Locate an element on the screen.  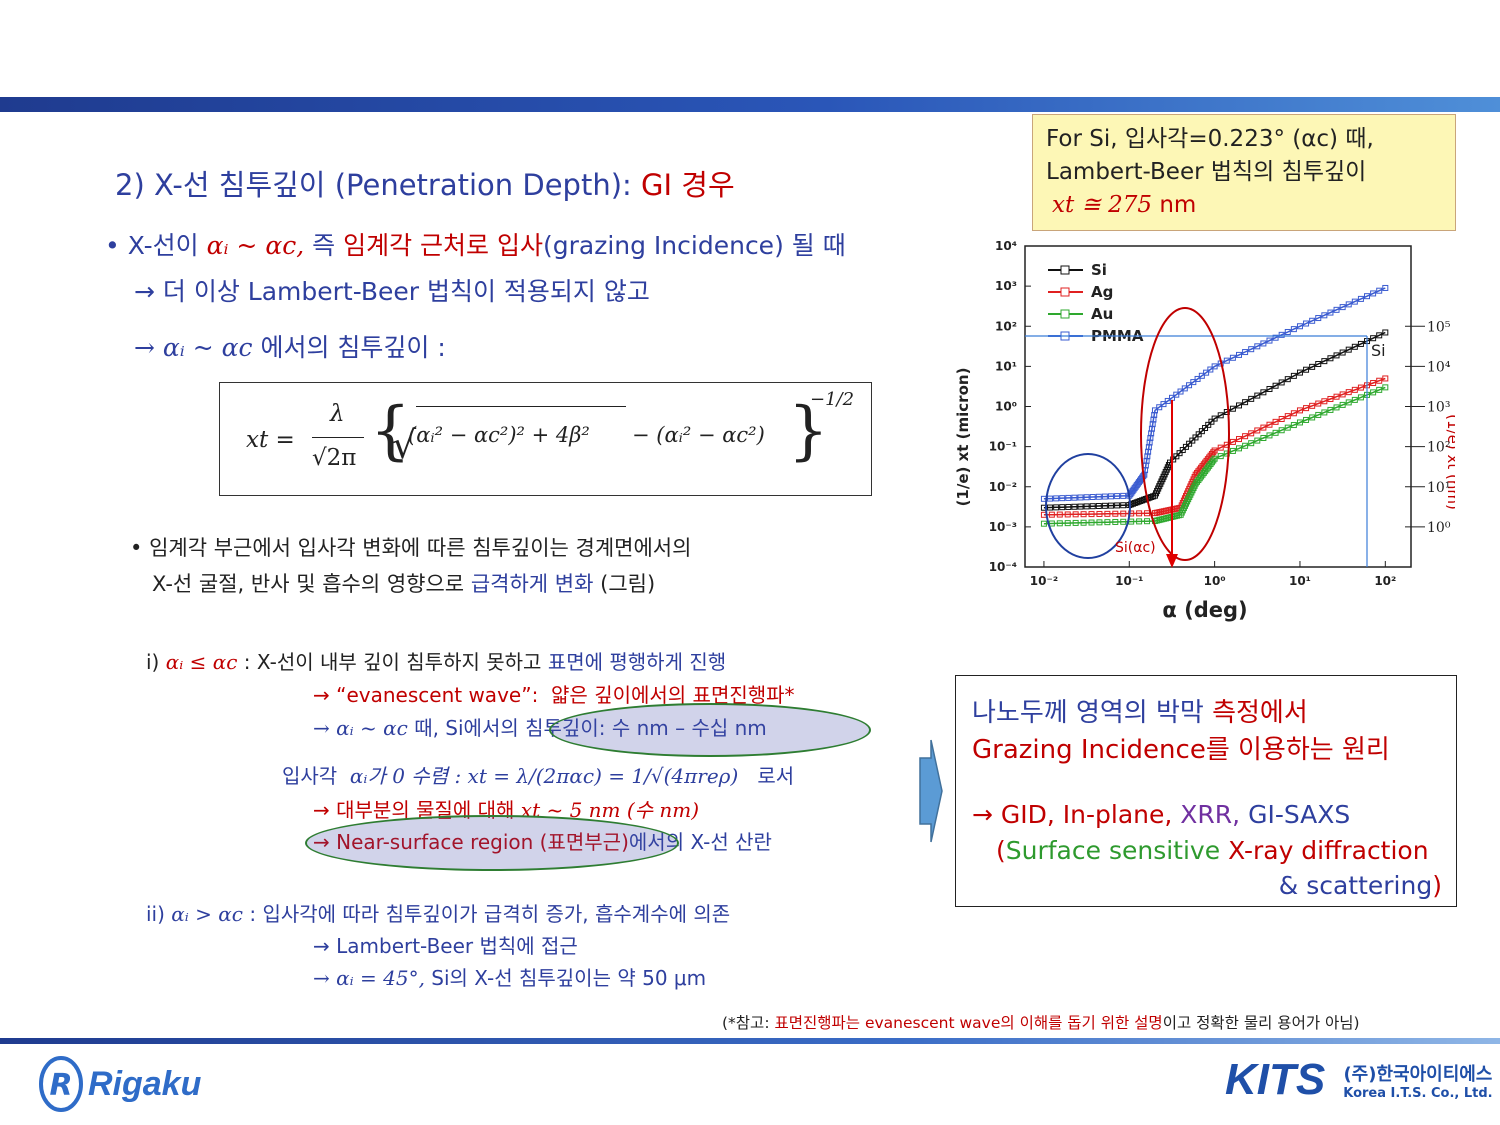
y-tick-label: 10⁻¹ is located at coordinates (1003, 447).